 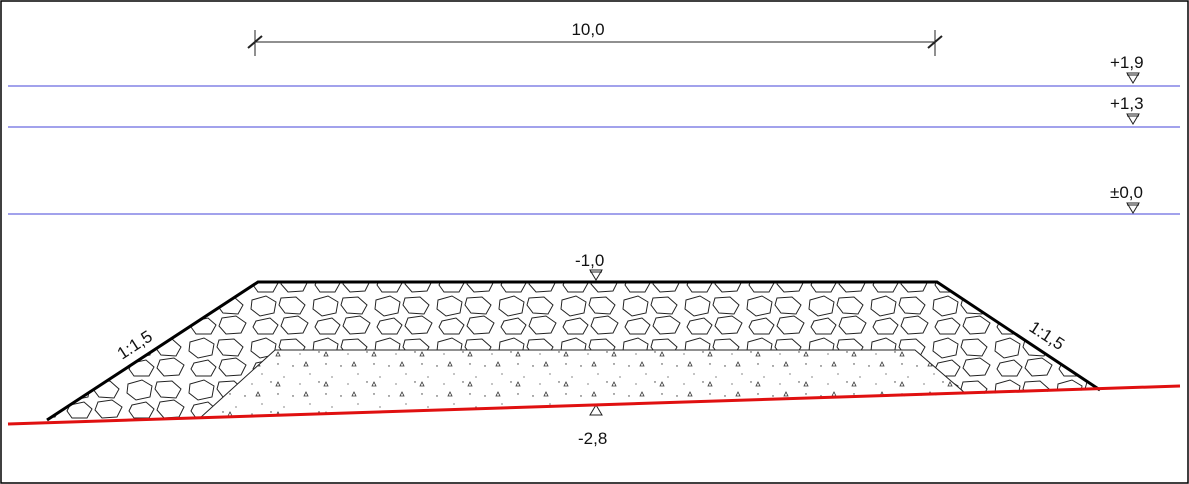 What do you see at coordinates (587, 29) in the screenshot?
I see `dimension-label: 10,0` at bounding box center [587, 29].